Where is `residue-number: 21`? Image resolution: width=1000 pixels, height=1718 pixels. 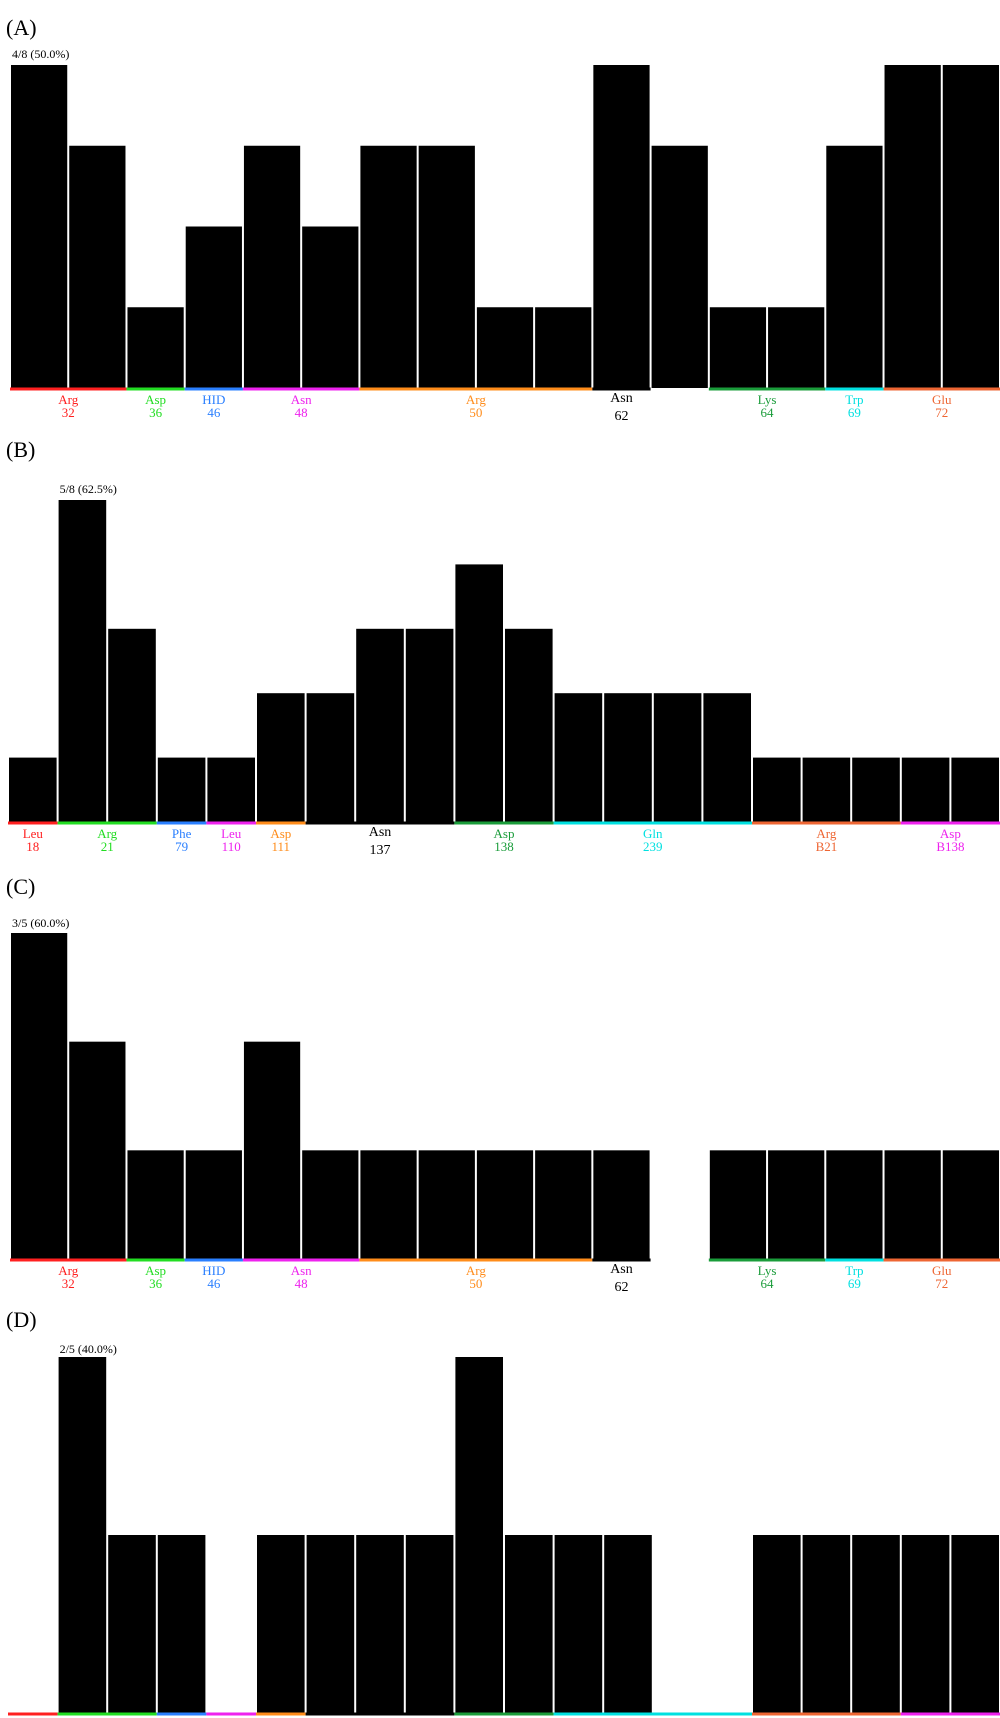
residue-number: 21 is located at coordinates (107, 846).